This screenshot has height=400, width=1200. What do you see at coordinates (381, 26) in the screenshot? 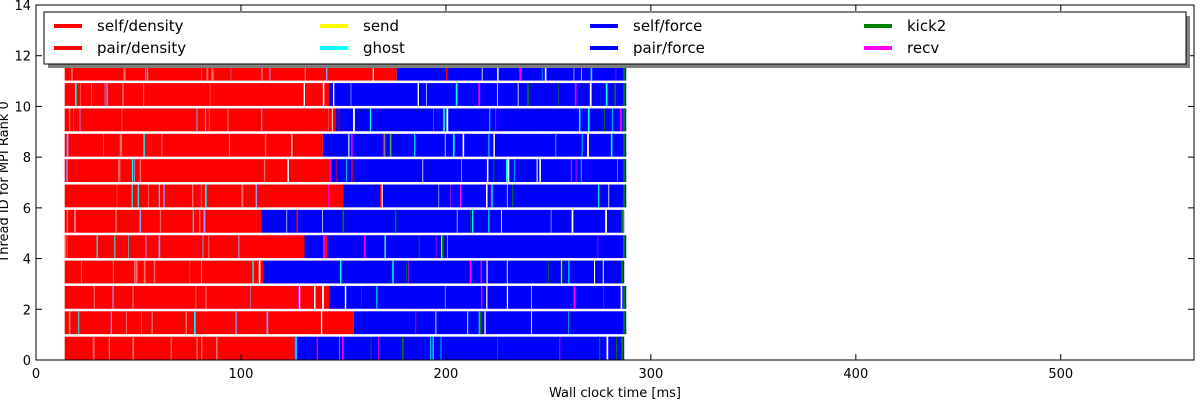
I see `legend-label: send` at bounding box center [381, 26].